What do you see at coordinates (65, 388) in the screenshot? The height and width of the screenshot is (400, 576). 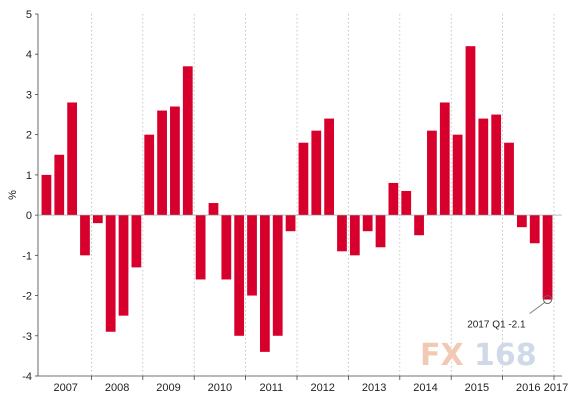 I see `x-tick-label-2007: 2007` at bounding box center [65, 388].